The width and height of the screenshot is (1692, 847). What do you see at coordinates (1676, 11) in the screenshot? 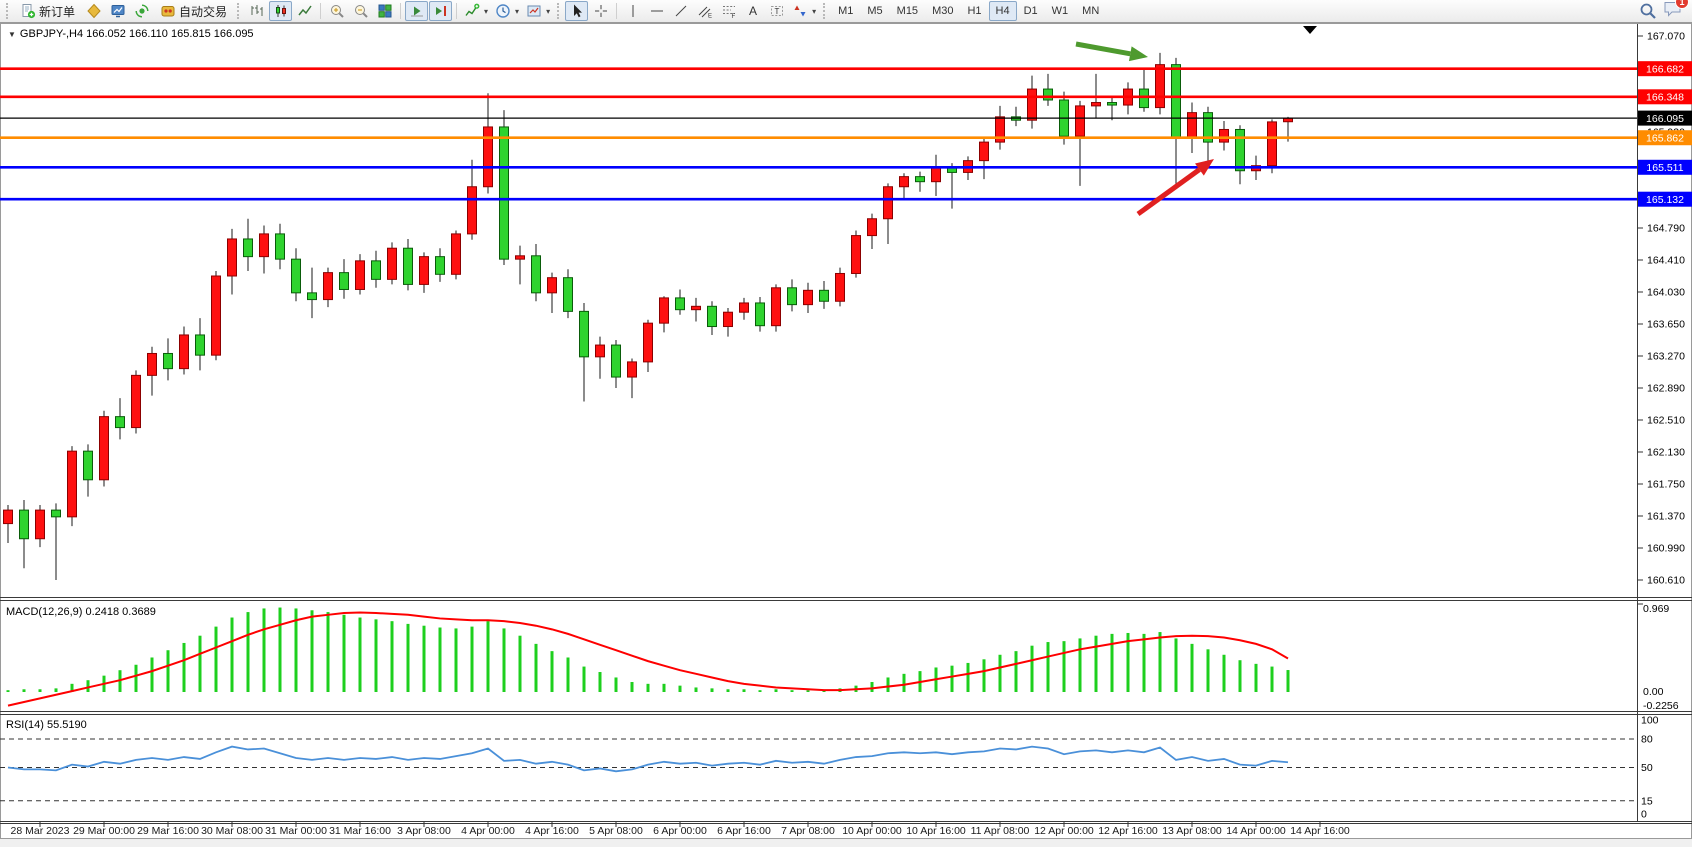
I see `notifications-button: 1` at bounding box center [1676, 11].